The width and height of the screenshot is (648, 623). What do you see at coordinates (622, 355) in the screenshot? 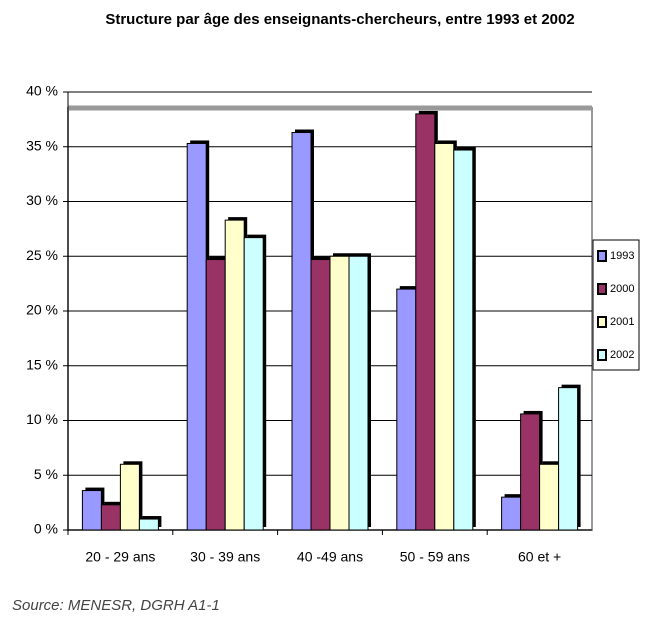
I see `legend-label: 2002` at bounding box center [622, 355].